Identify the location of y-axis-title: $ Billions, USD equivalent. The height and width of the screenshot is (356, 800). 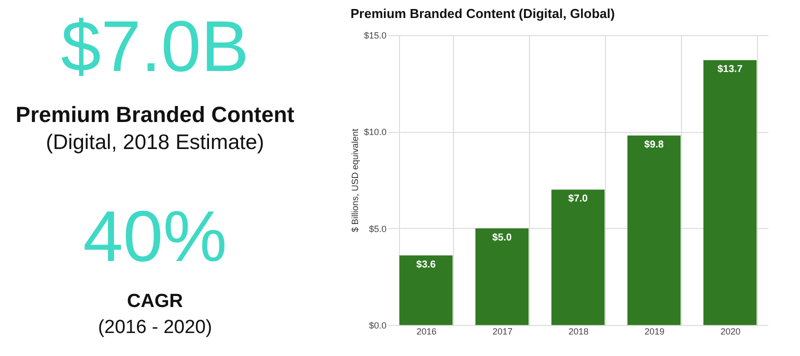
(355, 180).